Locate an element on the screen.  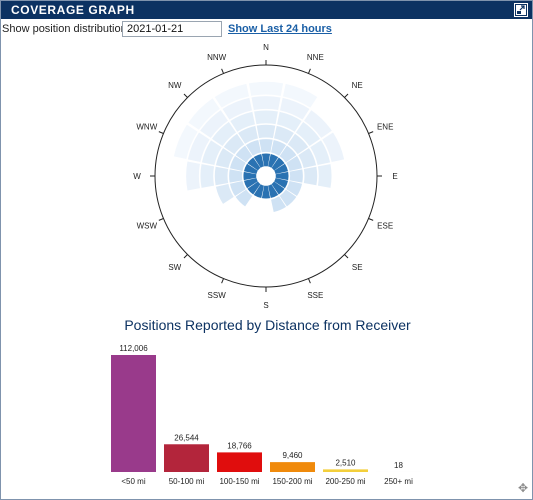
bar-value-label-4: 9,460 is located at coordinates (292, 455).